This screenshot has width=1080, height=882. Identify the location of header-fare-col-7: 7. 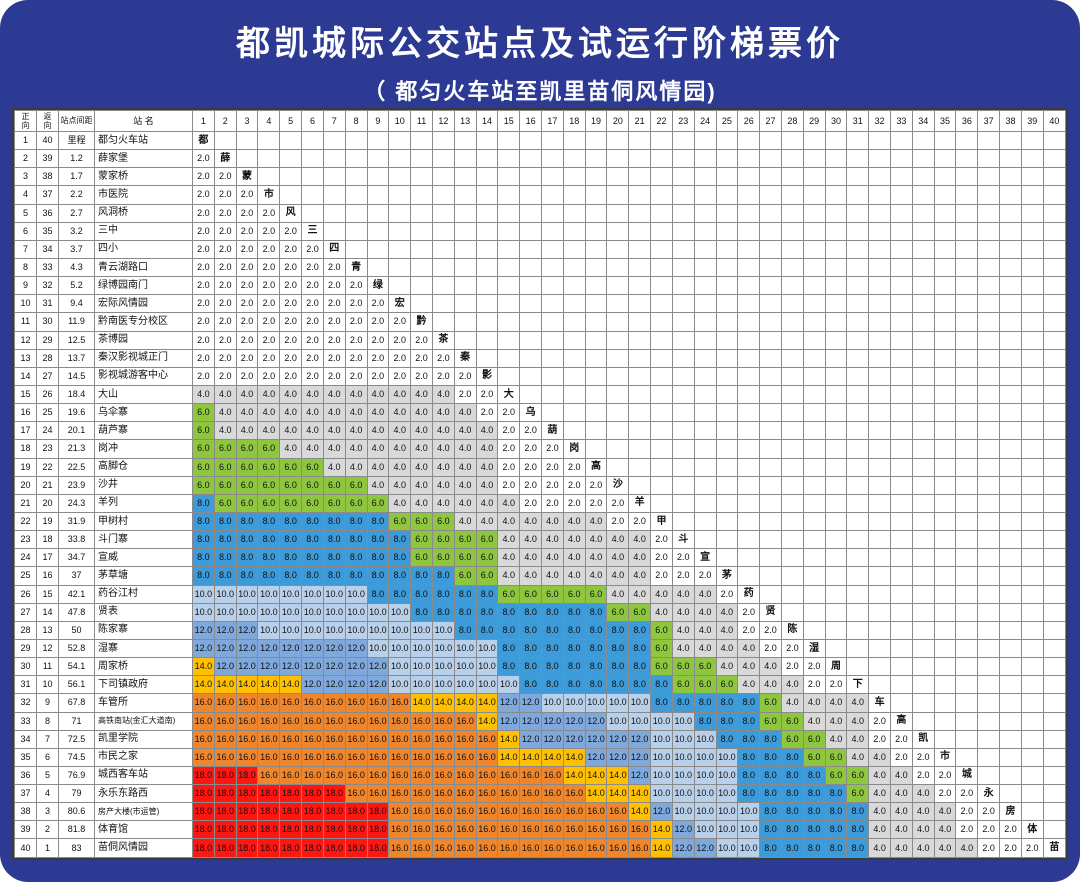
(334, 121).